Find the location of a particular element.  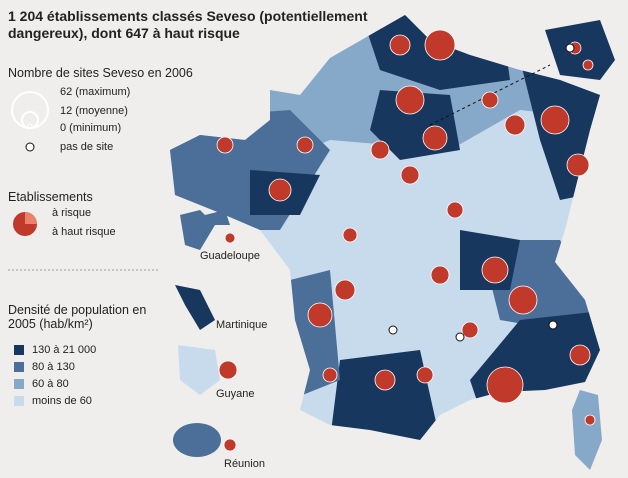

size-item: 62 (maximum) is located at coordinates (95, 92).